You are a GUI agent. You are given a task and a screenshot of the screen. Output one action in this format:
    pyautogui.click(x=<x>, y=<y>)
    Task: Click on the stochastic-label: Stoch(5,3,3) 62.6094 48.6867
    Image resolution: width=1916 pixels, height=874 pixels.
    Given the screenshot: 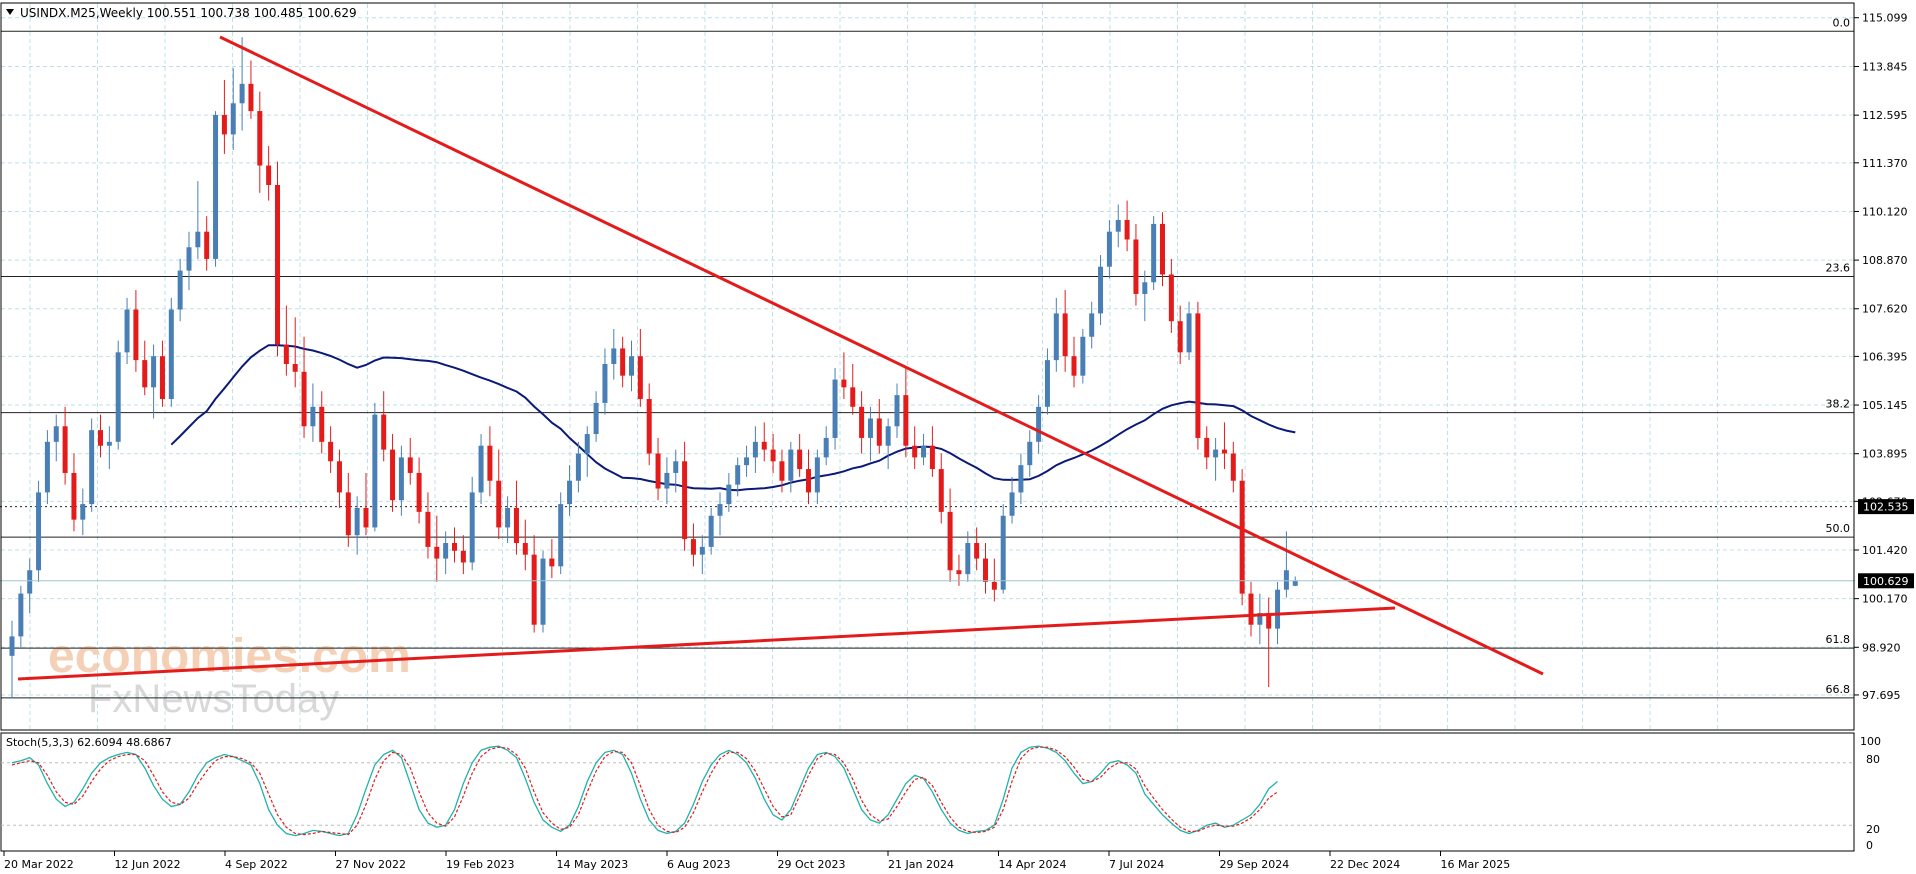 What is the action you would take?
    pyautogui.click(x=89, y=742)
    